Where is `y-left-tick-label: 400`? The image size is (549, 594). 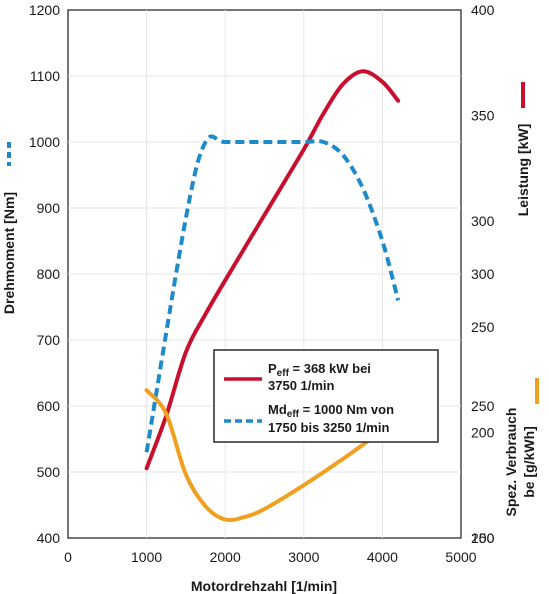
y-left-tick-label: 400 is located at coordinates (49, 538).